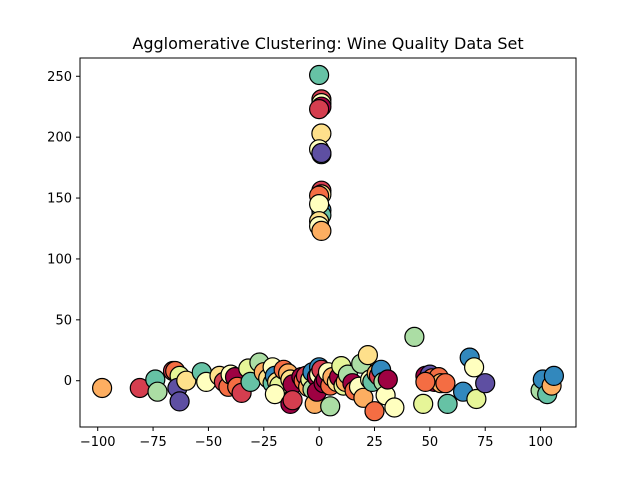 The image size is (640, 480). Describe the element at coordinates (59, 77) in the screenshot. I see `y-tick-label: 250` at that location.